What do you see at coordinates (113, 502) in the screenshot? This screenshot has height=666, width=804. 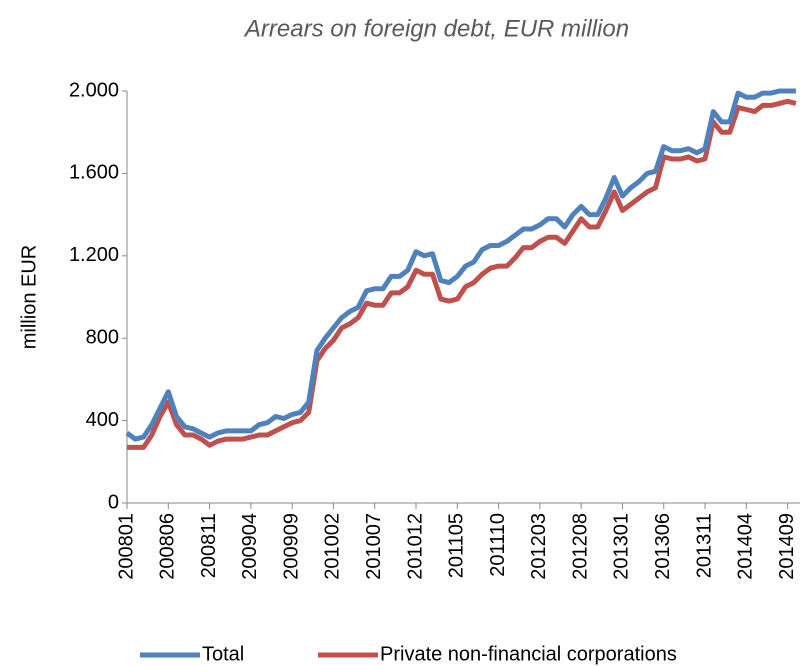 I see `y-tick-label: 0` at bounding box center [113, 502].